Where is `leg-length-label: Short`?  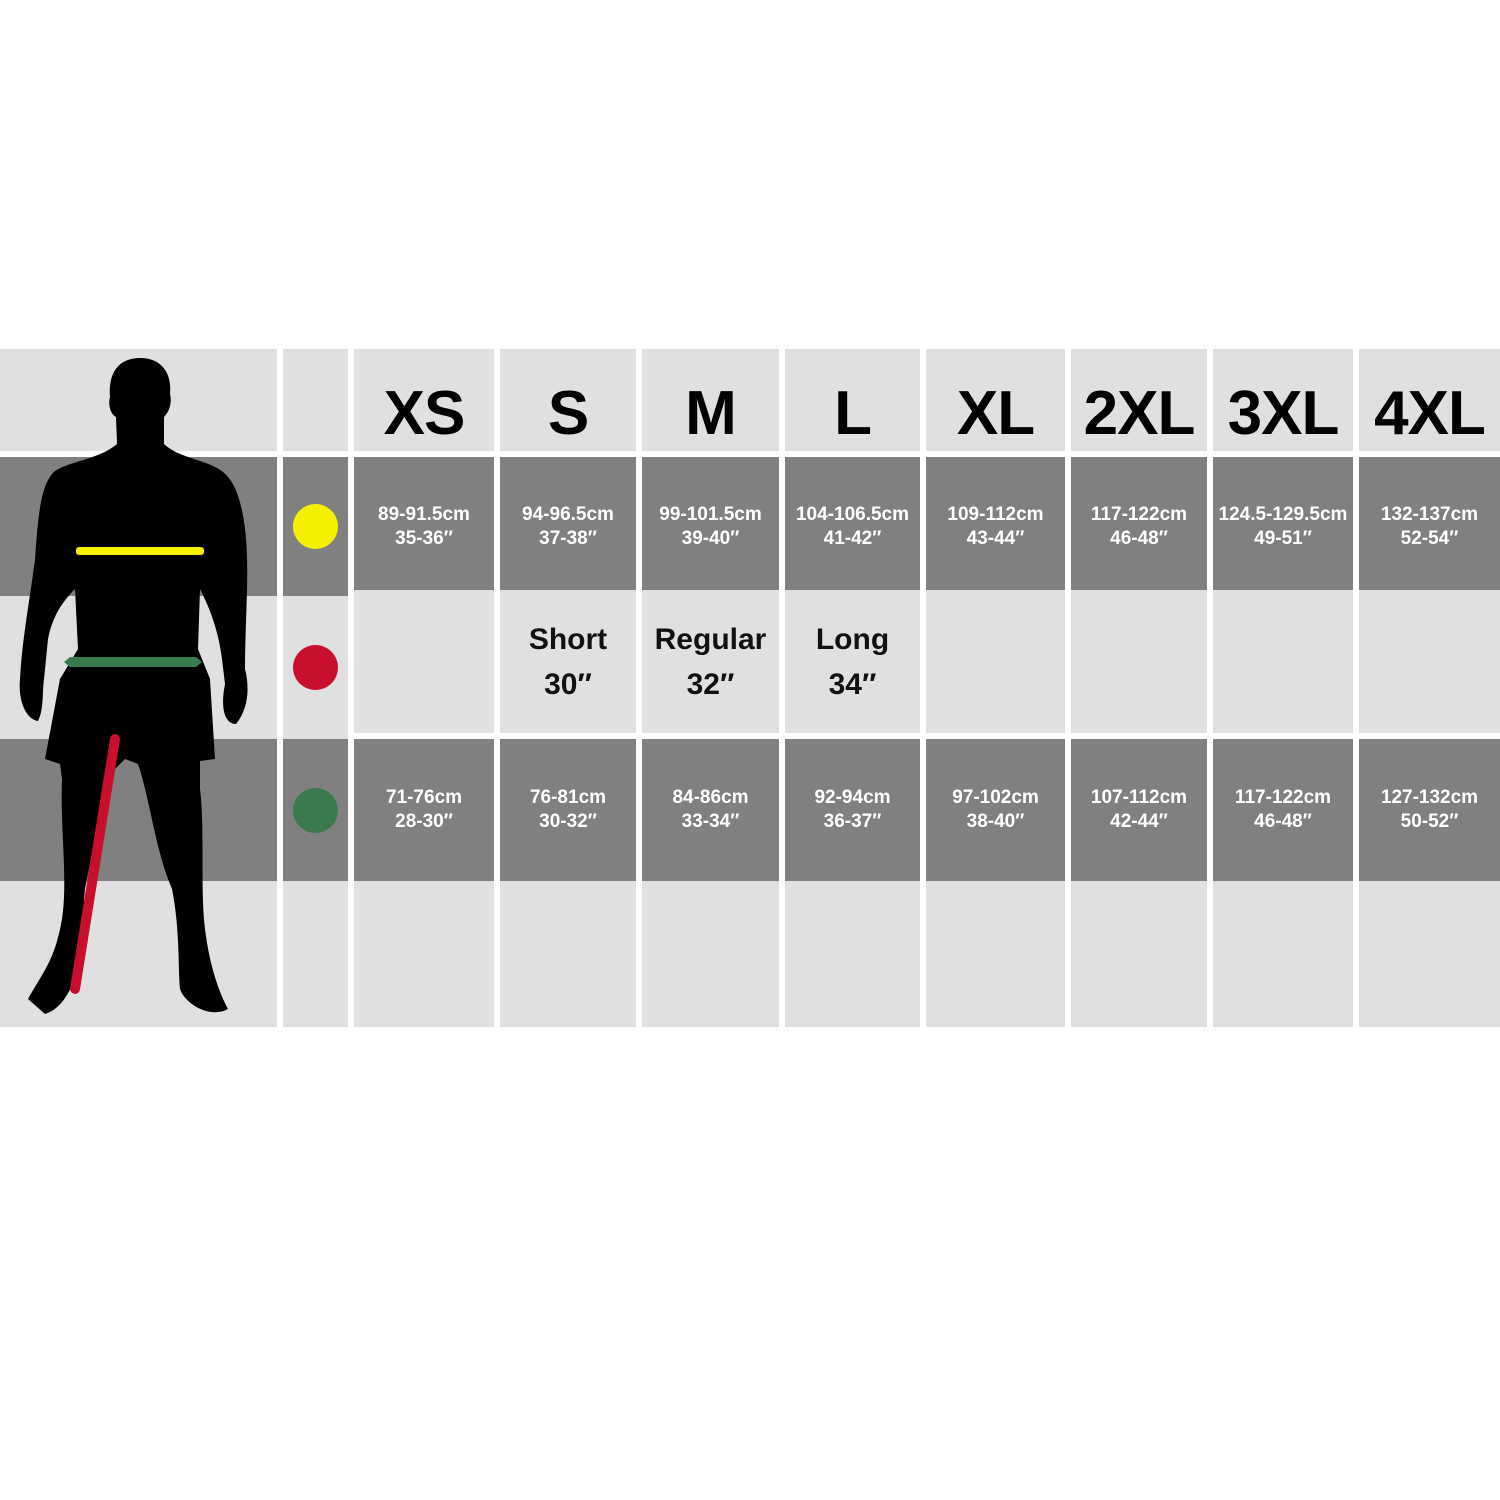 leg-length-label: Short is located at coordinates (568, 639).